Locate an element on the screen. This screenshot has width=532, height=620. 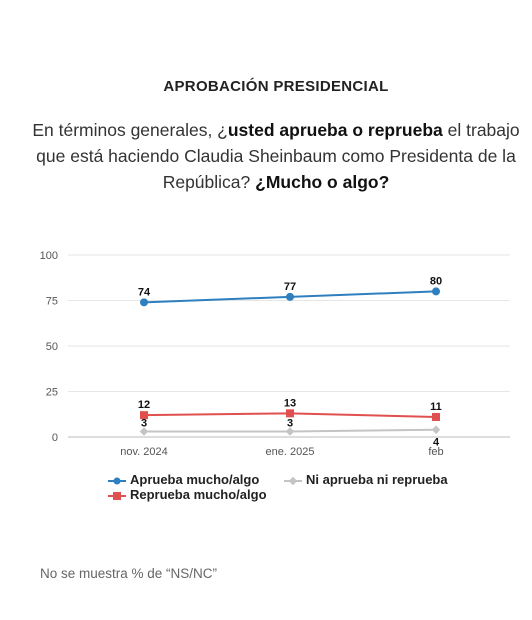
data-label: 77 is located at coordinates (290, 287).